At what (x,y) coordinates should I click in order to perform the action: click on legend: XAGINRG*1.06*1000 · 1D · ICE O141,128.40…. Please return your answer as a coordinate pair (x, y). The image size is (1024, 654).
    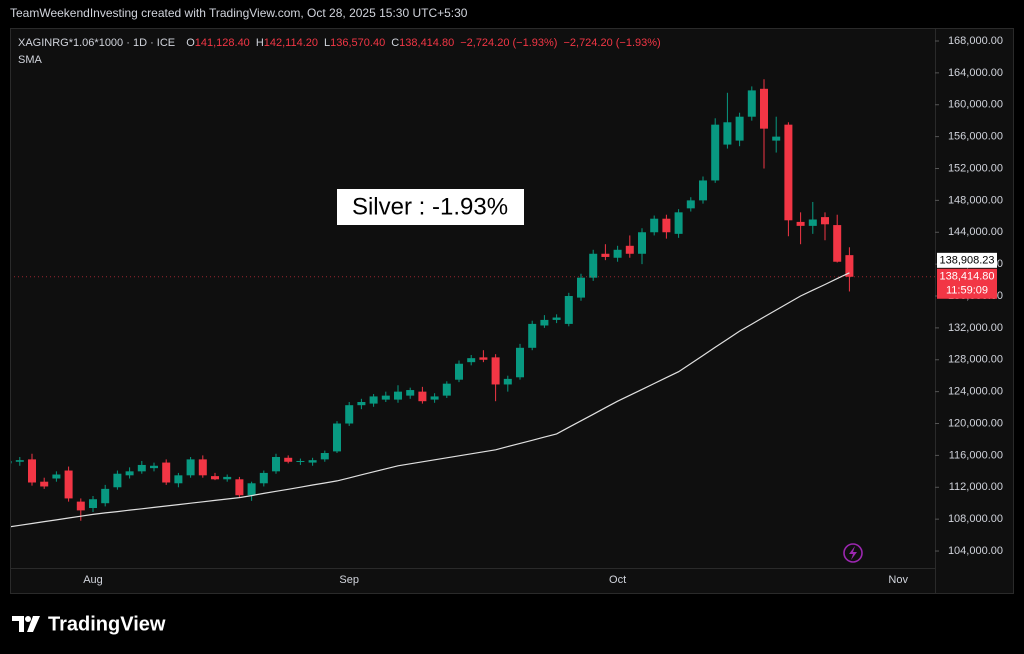
    Looking at the image, I should click on (339, 43).